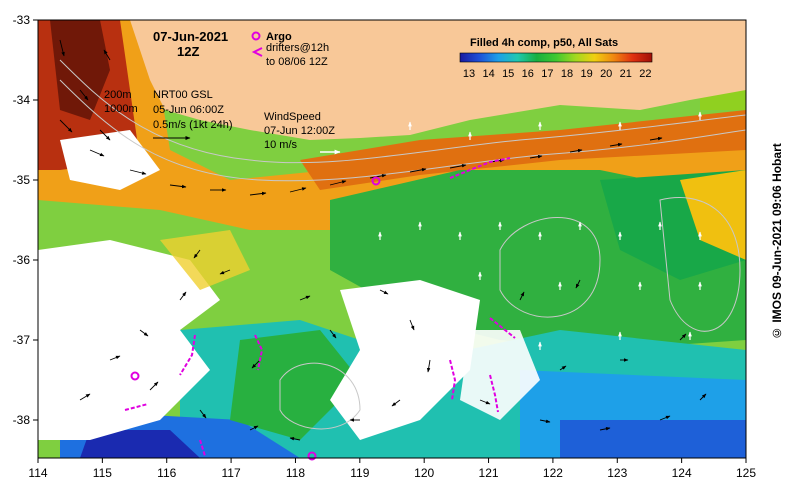 The width and height of the screenshot is (790, 492). I want to click on lon-tick-label: 115, so click(102, 473).